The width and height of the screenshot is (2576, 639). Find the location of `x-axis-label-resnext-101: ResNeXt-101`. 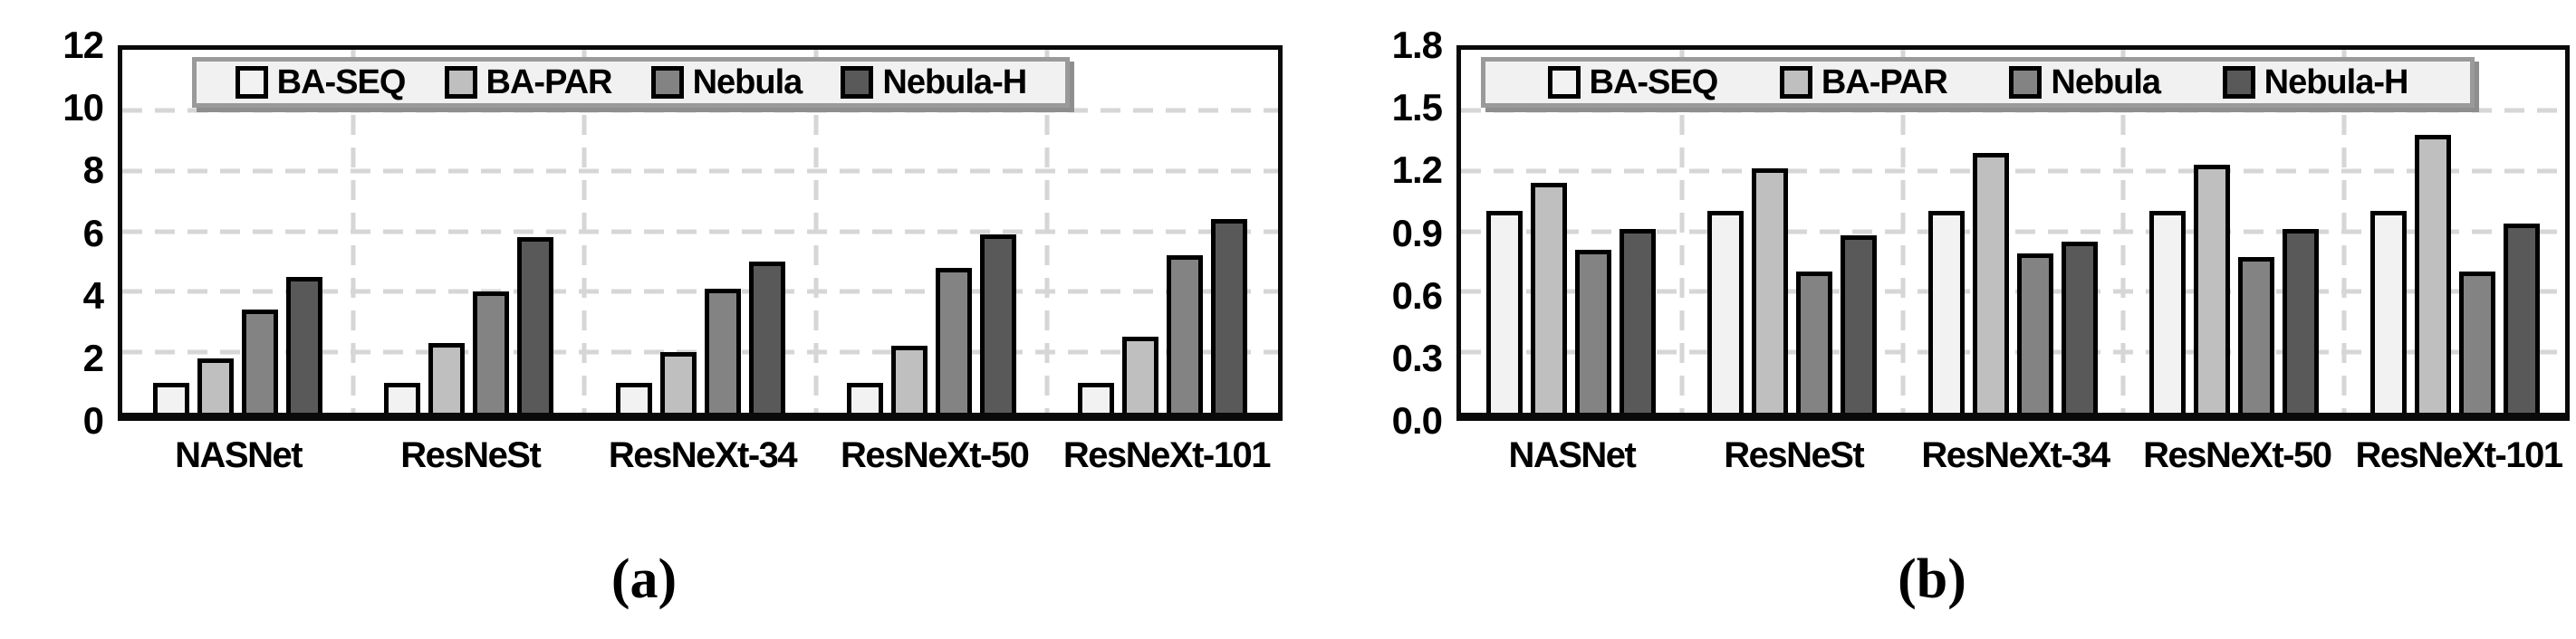

x-axis-label-resnext-101: ResNeXt-101 is located at coordinates (2459, 455).